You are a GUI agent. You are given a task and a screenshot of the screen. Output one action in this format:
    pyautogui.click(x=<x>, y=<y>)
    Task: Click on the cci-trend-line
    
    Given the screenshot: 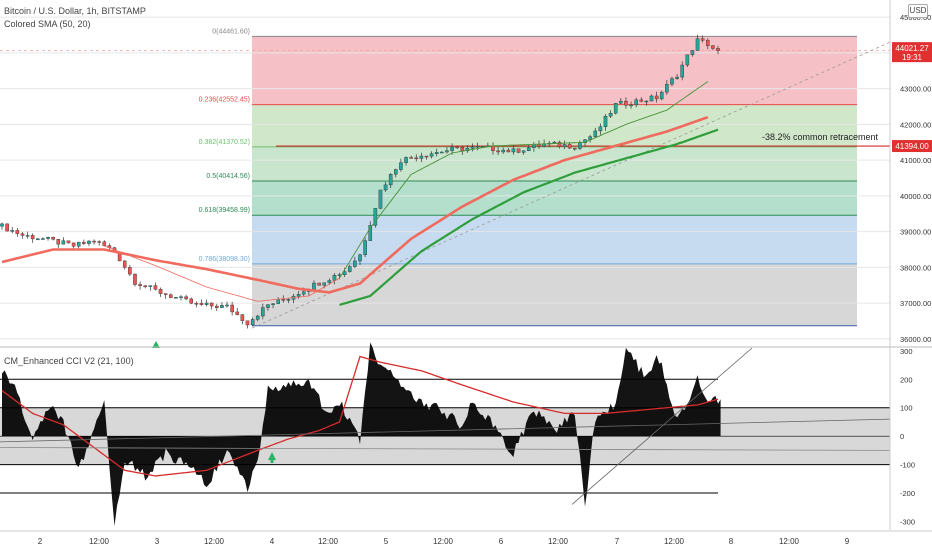 What is the action you would take?
    pyautogui.click(x=445, y=449)
    